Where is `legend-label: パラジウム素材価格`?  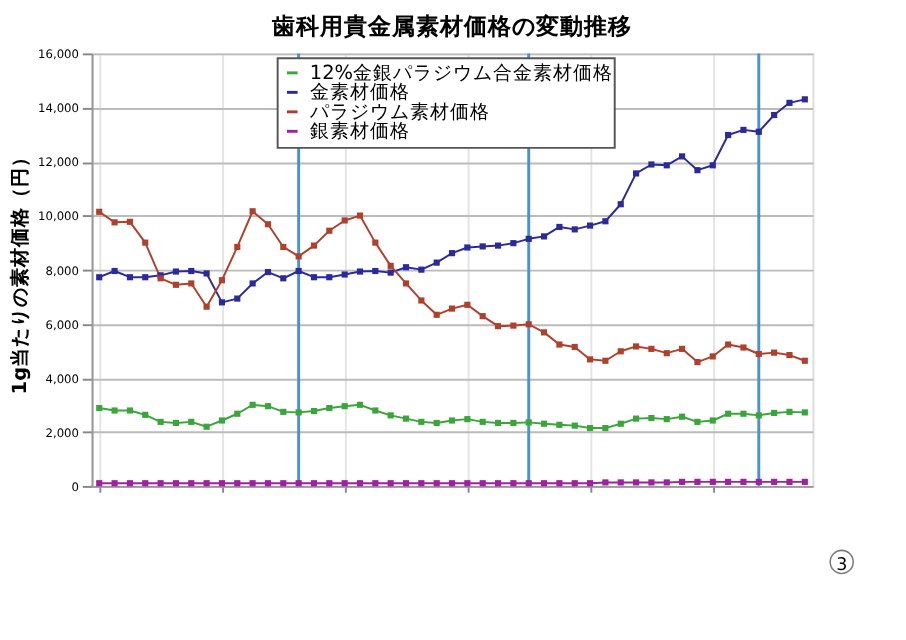 legend-label: パラジウム素材価格 is located at coordinates (398, 111).